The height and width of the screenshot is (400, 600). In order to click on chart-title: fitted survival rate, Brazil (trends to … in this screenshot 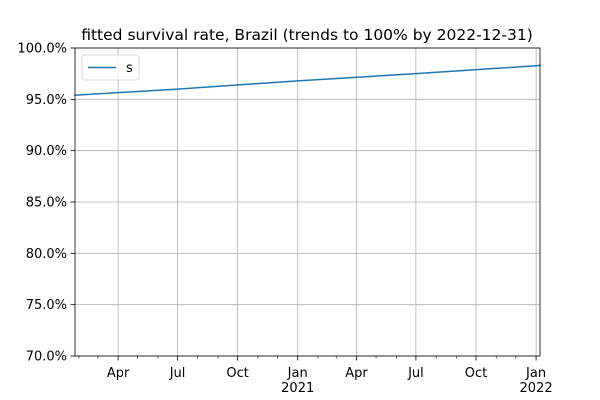, I will do `click(307, 35)`.